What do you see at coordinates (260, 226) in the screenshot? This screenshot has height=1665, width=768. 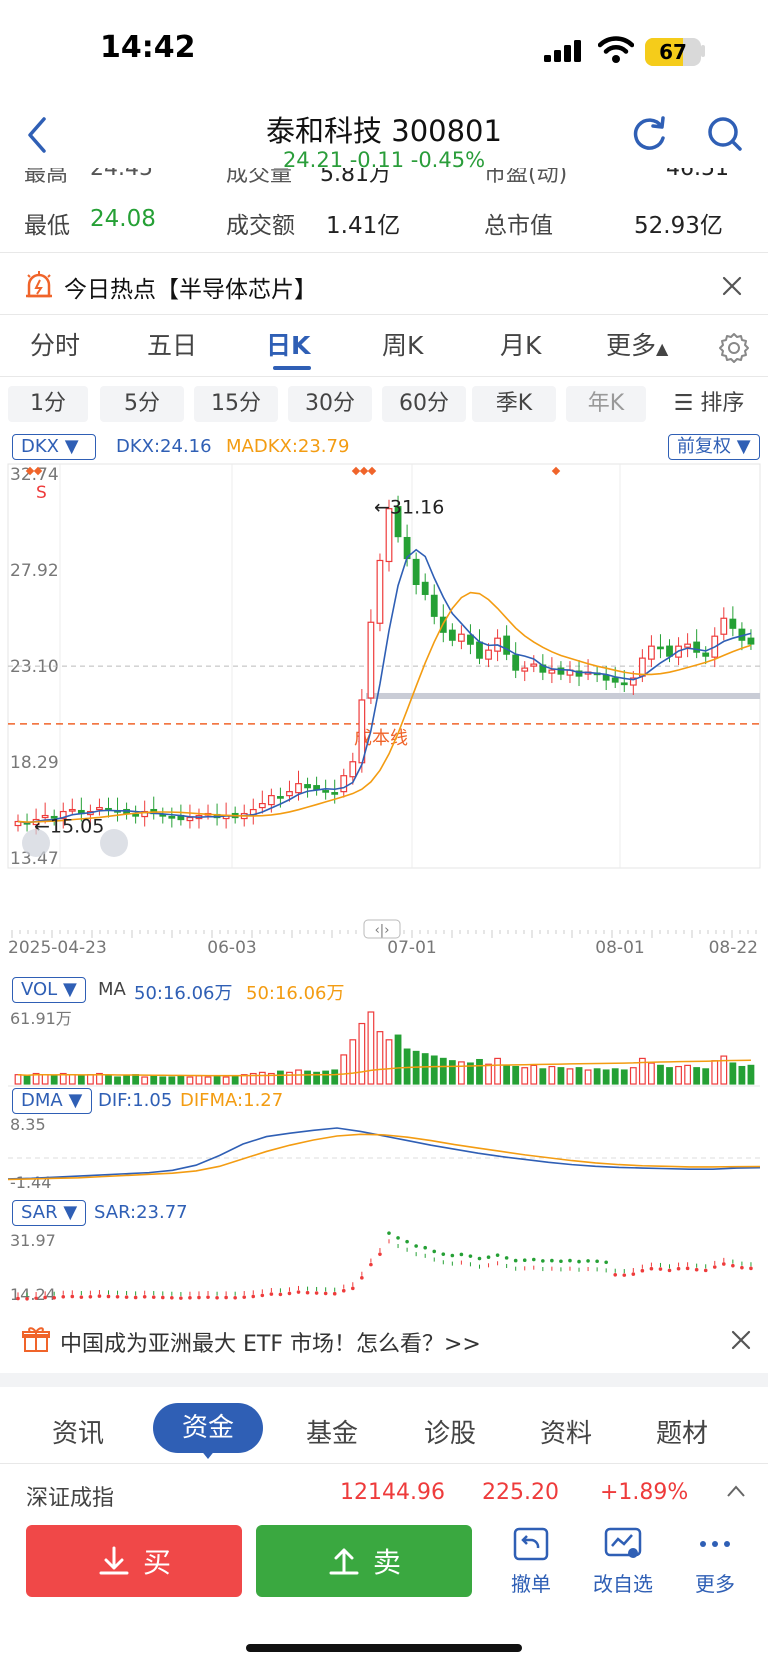 I see `amount-label: 成交额` at bounding box center [260, 226].